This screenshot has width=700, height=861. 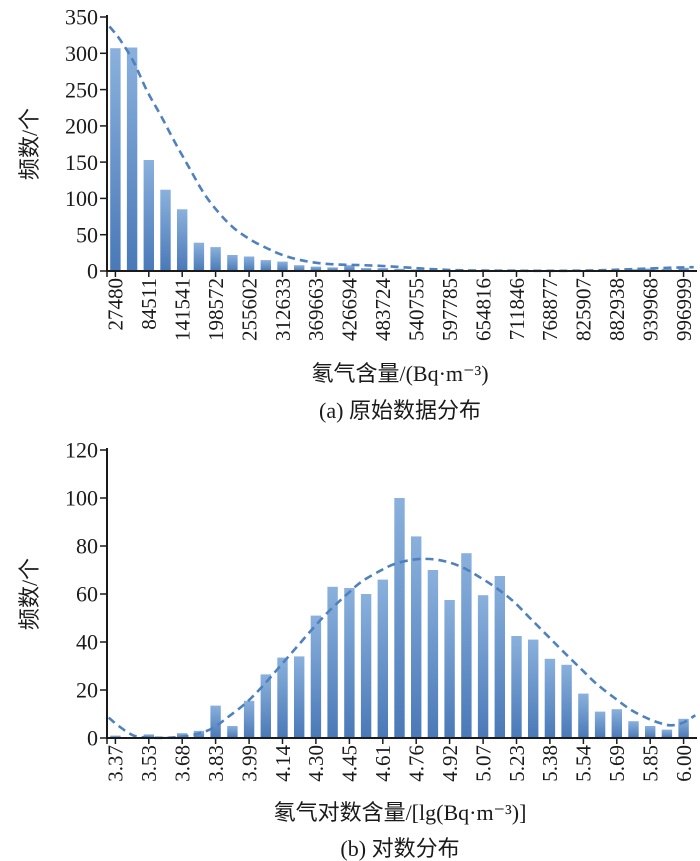 I want to click on x-tick-label: 4.61, so click(x=383, y=763).